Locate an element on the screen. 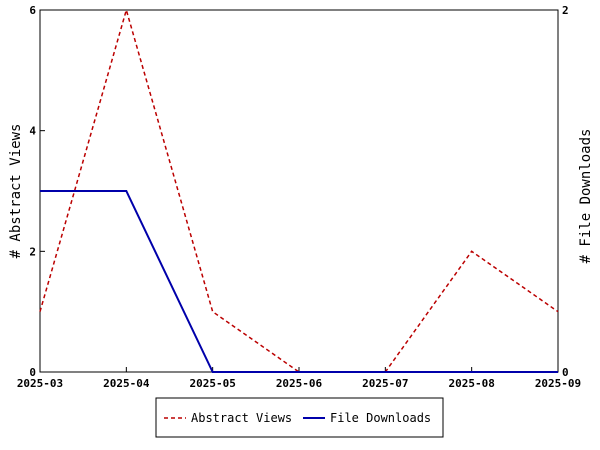  left-y-axis: 0 2 4 6 is located at coordinates (37, 191).